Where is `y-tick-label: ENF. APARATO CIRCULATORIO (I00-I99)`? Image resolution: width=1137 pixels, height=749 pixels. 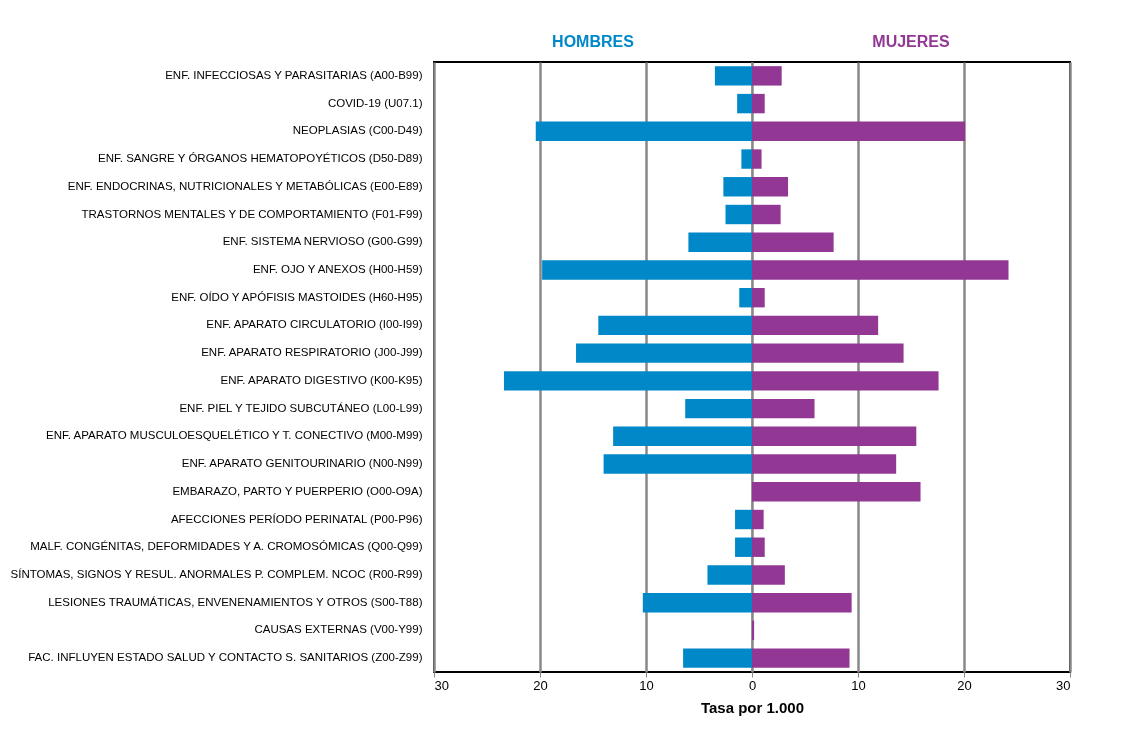
y-tick-label: ENF. APARATO CIRCULATORIO (I00-I99) is located at coordinates (314, 324).